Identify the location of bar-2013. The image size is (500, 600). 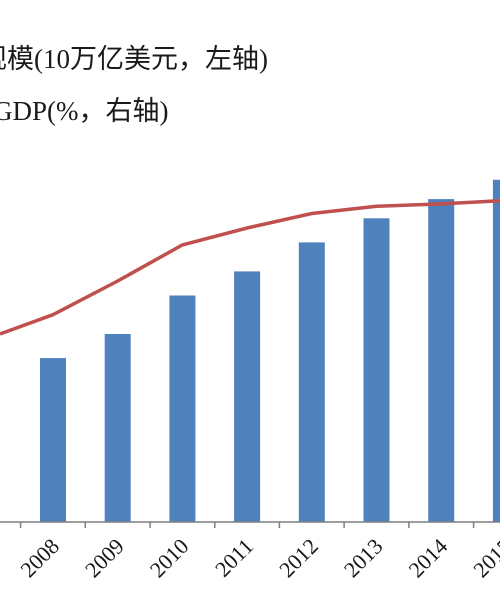
(376, 370).